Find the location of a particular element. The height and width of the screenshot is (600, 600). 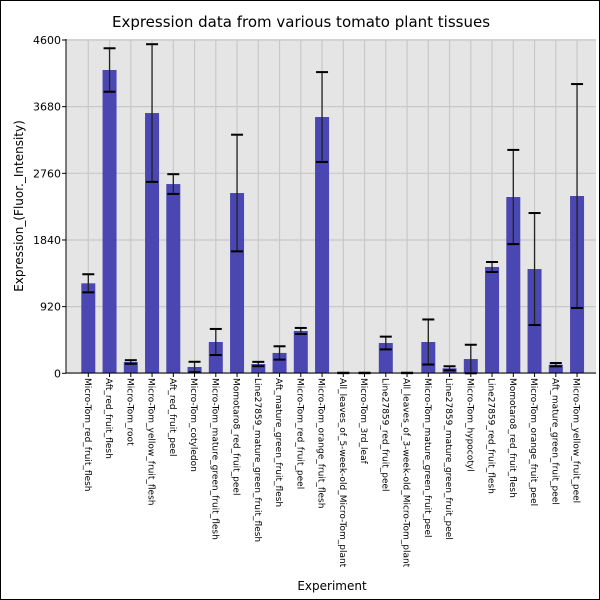

y-tick-label: 920 is located at coordinates (50, 307).